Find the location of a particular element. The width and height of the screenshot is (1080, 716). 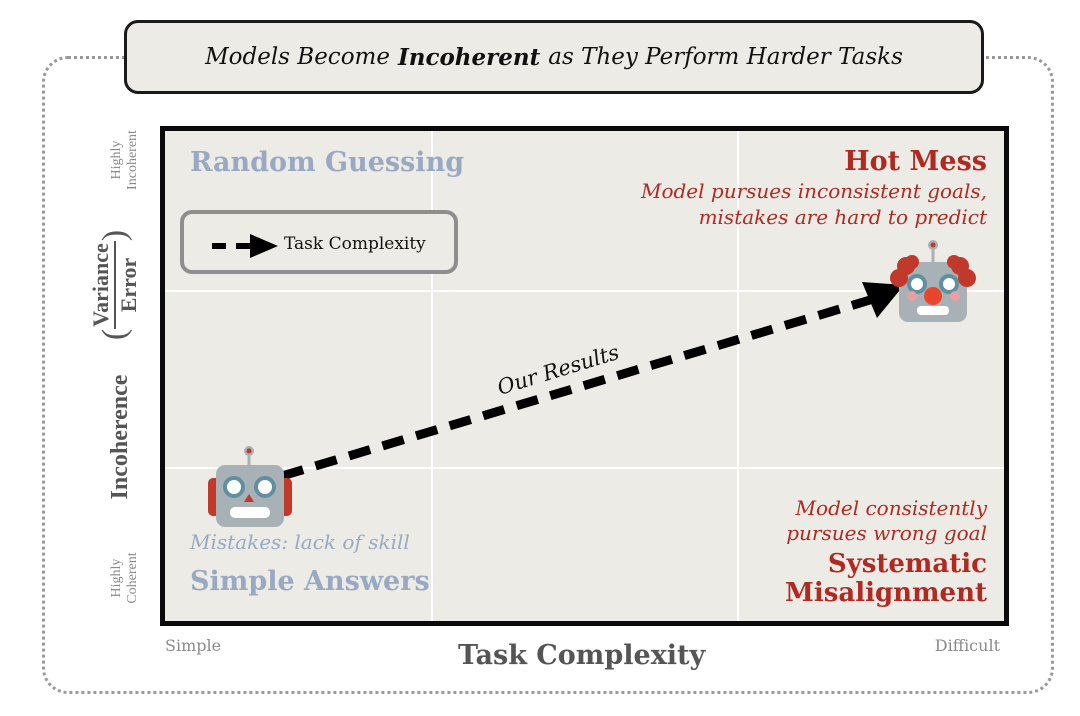

hot-mess-line2: mistakes are hard to predict is located at coordinates (842, 217).